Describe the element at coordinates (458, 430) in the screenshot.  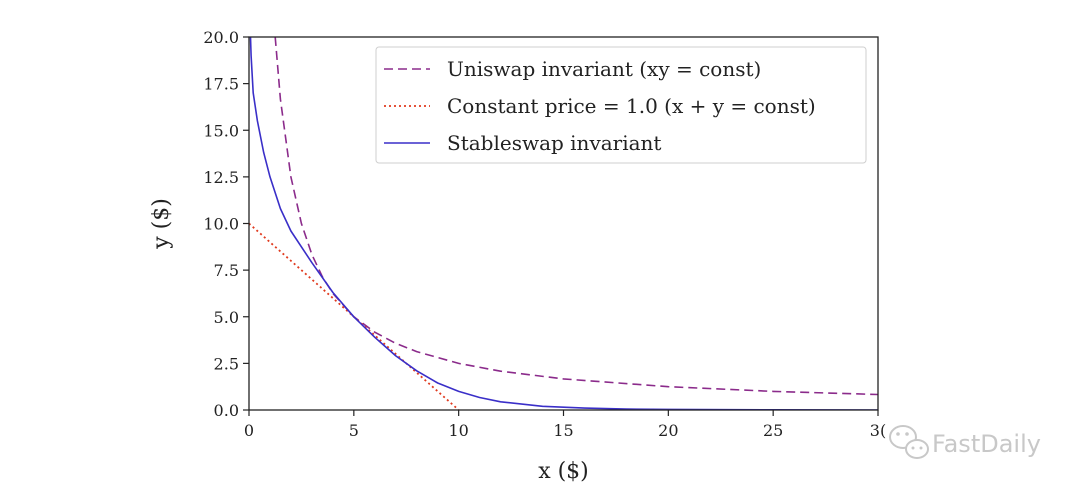
I see `x-tick-label: 10` at that location.